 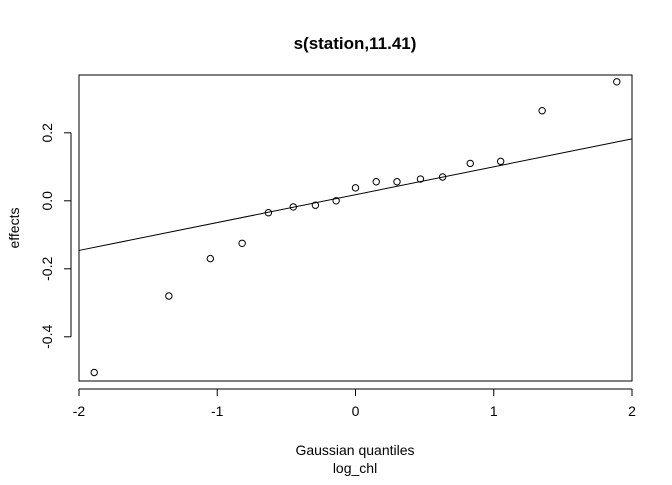 I want to click on x-axis: -2 -1 0 1 2, so click(x=354, y=403).